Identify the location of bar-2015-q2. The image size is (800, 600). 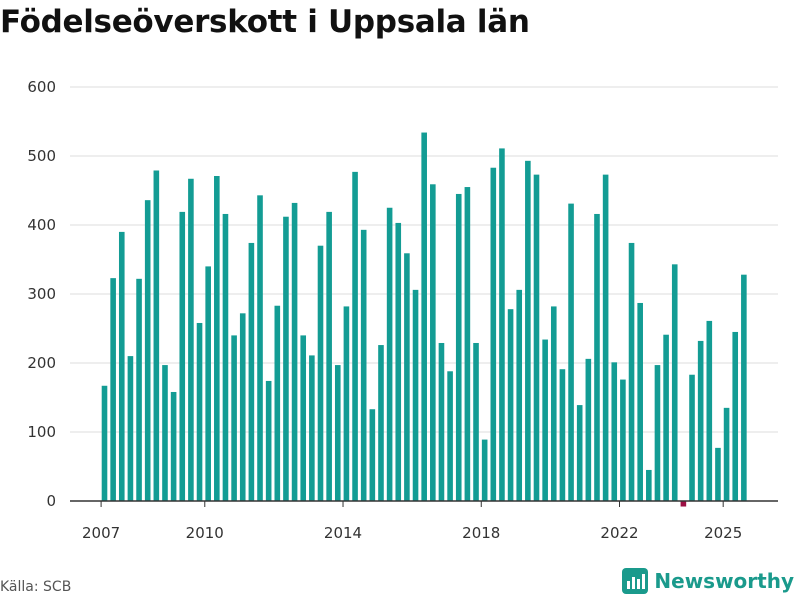
(389, 354).